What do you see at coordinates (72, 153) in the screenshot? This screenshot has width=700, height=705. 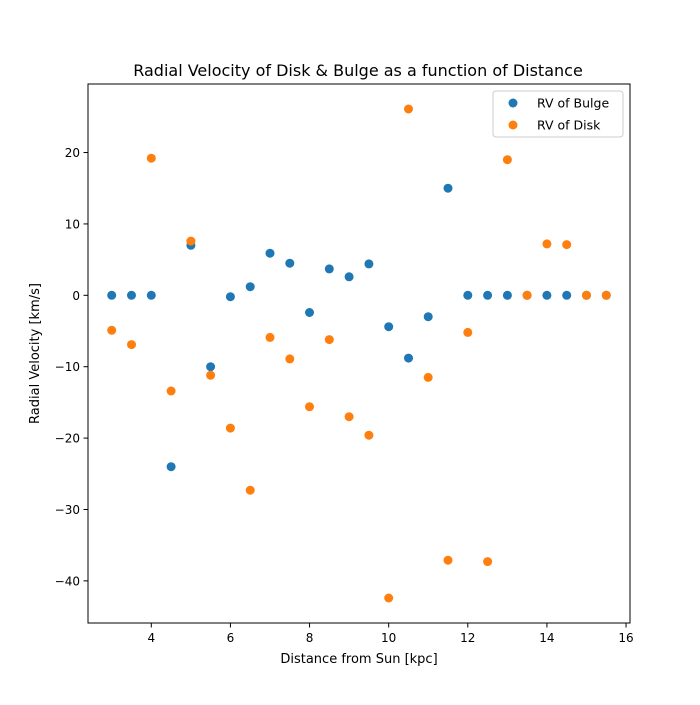 I see `y-tick-label: 20` at bounding box center [72, 153].